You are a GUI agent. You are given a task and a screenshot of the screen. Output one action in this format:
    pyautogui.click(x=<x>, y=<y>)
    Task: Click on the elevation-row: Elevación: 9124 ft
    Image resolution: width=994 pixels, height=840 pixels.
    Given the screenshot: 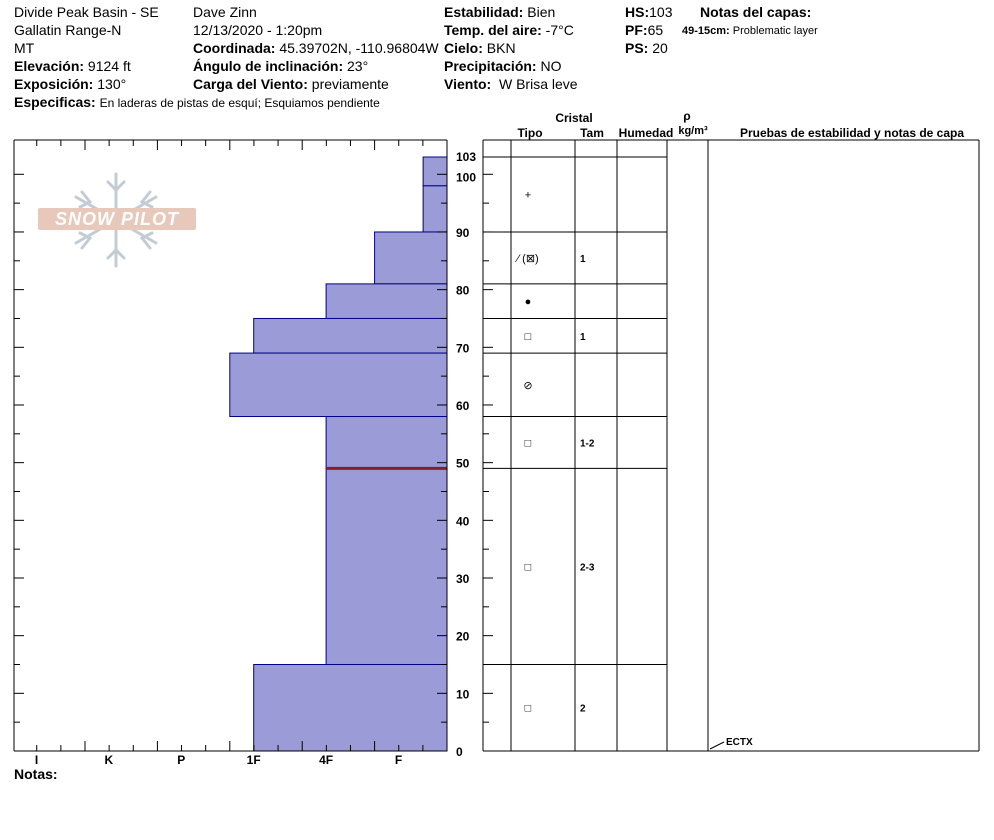 What is the action you would take?
    pyautogui.click(x=72, y=66)
    